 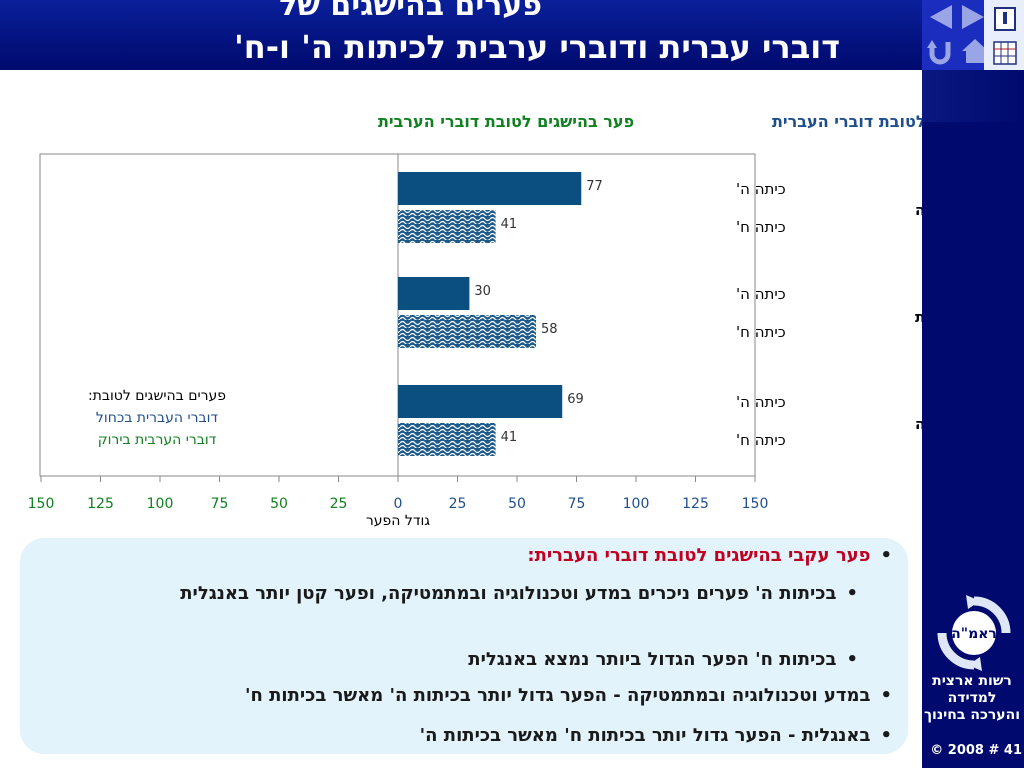 I want to click on organization-name: רשות ארצית למדידה והערכה בחינוך, so click(x=972, y=698).